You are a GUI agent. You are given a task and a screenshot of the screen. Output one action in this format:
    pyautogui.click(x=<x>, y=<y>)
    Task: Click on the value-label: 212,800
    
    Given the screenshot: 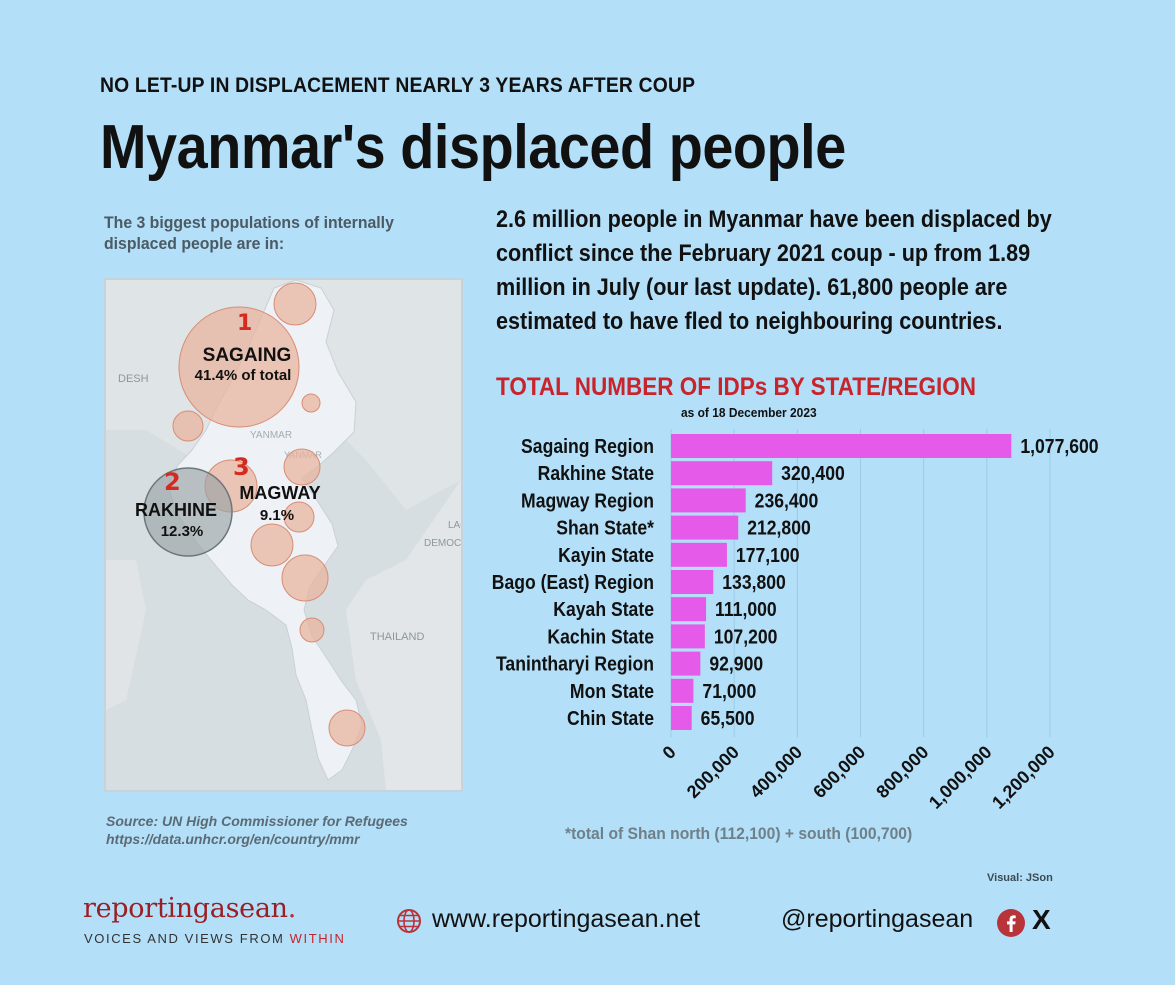 What is the action you would take?
    pyautogui.click(x=779, y=528)
    